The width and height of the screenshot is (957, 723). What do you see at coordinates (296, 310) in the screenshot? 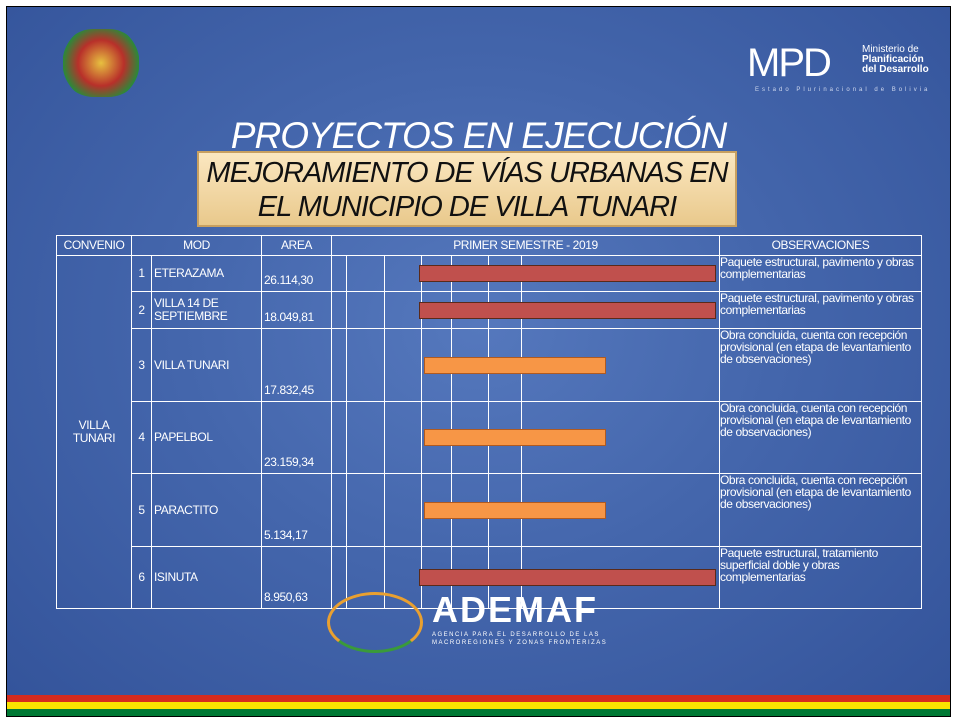
I see `row-area: 18.049,81` at bounding box center [296, 310].